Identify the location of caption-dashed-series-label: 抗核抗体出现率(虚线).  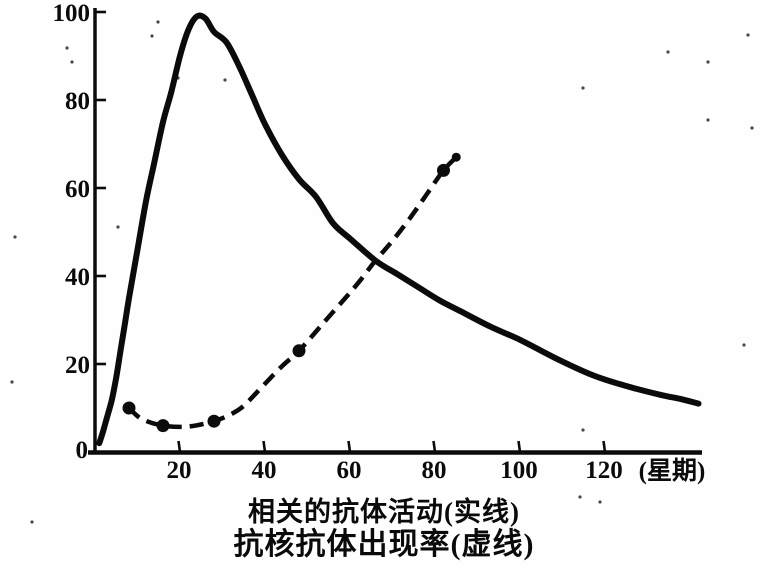
(384, 544).